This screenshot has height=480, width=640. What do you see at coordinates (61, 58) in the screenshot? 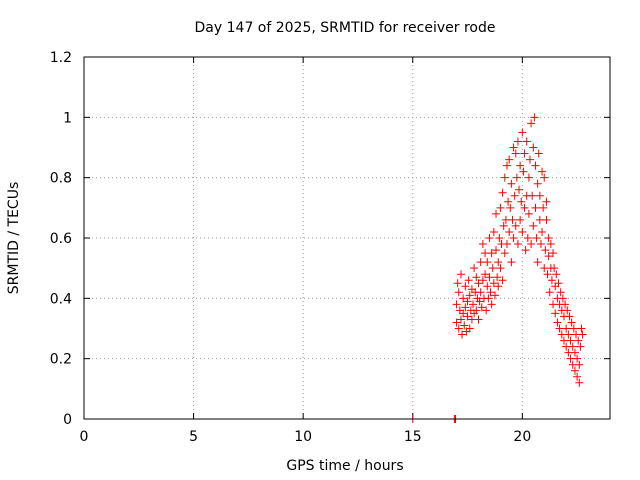
I see `y-tick-label: 1.2` at bounding box center [61, 58].